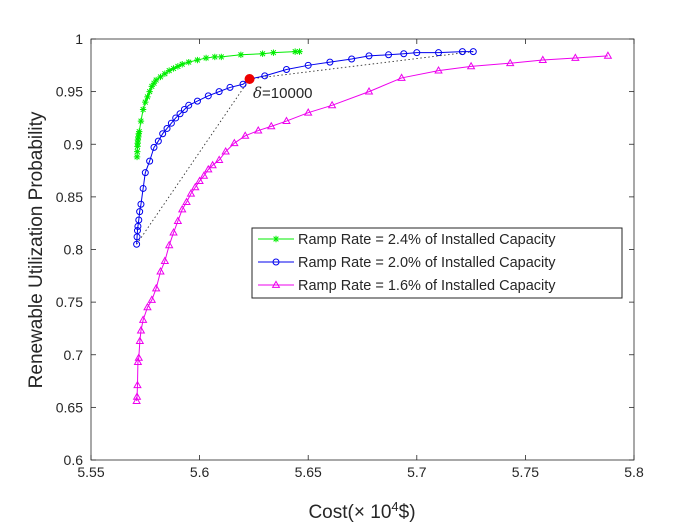 The width and height of the screenshot is (700, 525). I want to click on legend-marker, so click(276, 284).